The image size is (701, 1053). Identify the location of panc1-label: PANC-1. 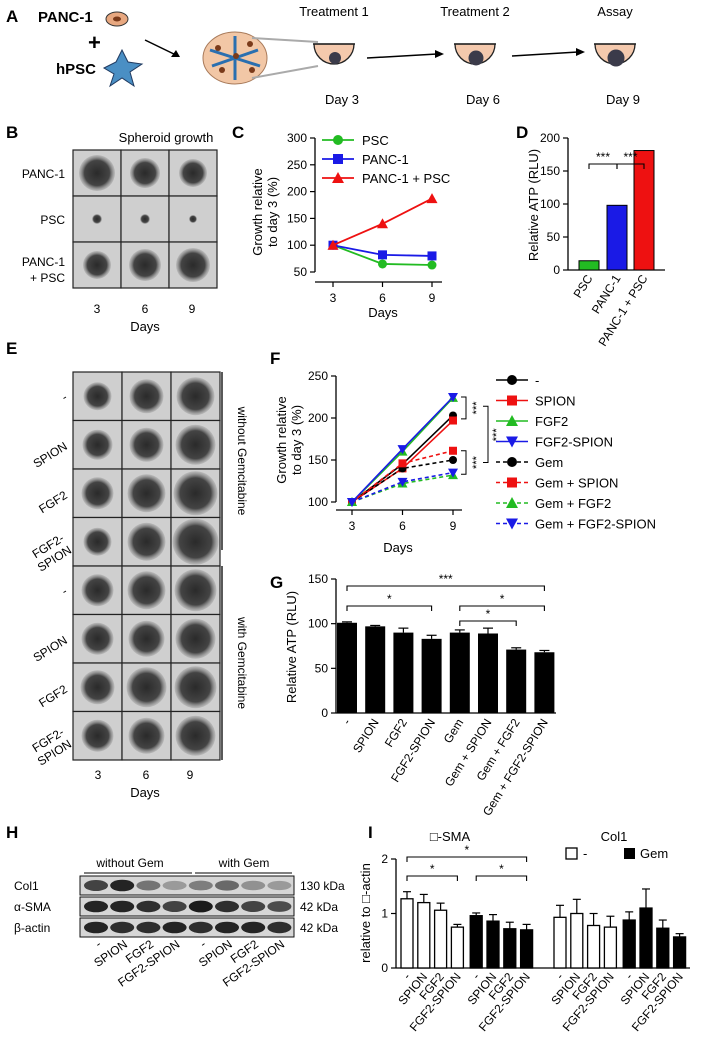
(65, 17).